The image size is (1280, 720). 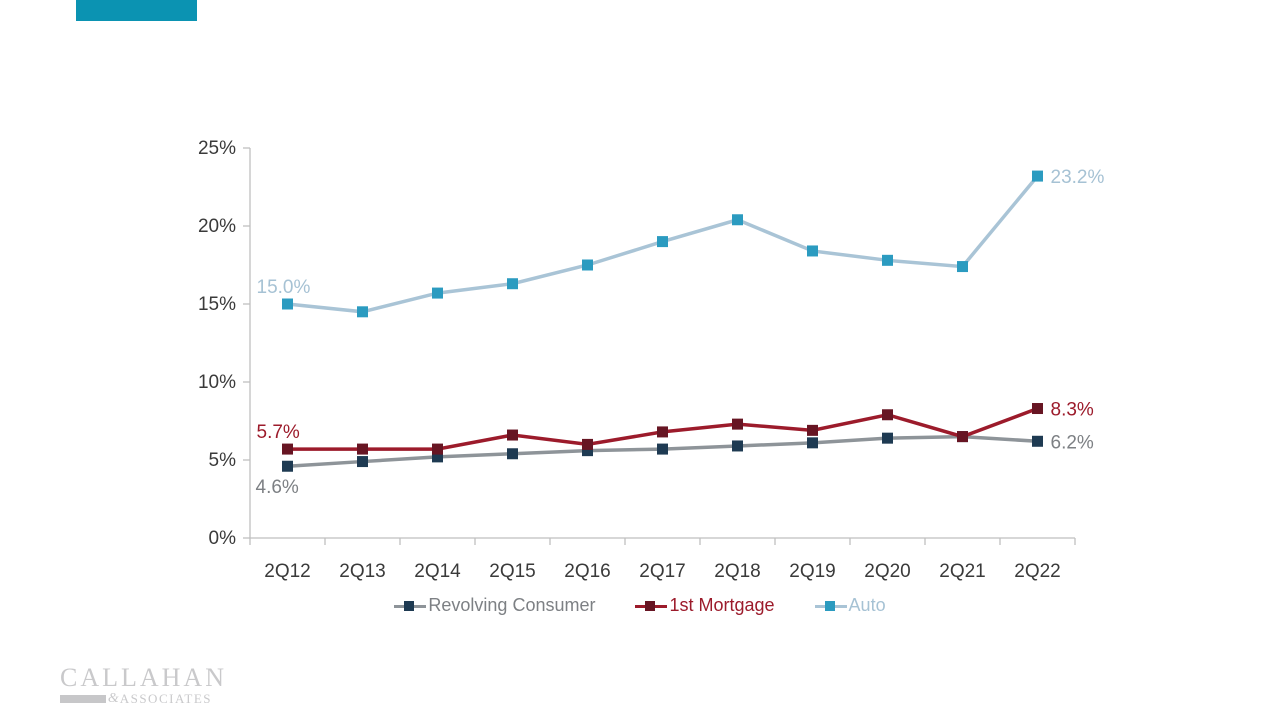 What do you see at coordinates (587, 571) in the screenshot?
I see `x-tick-label: 2Q16` at bounding box center [587, 571].